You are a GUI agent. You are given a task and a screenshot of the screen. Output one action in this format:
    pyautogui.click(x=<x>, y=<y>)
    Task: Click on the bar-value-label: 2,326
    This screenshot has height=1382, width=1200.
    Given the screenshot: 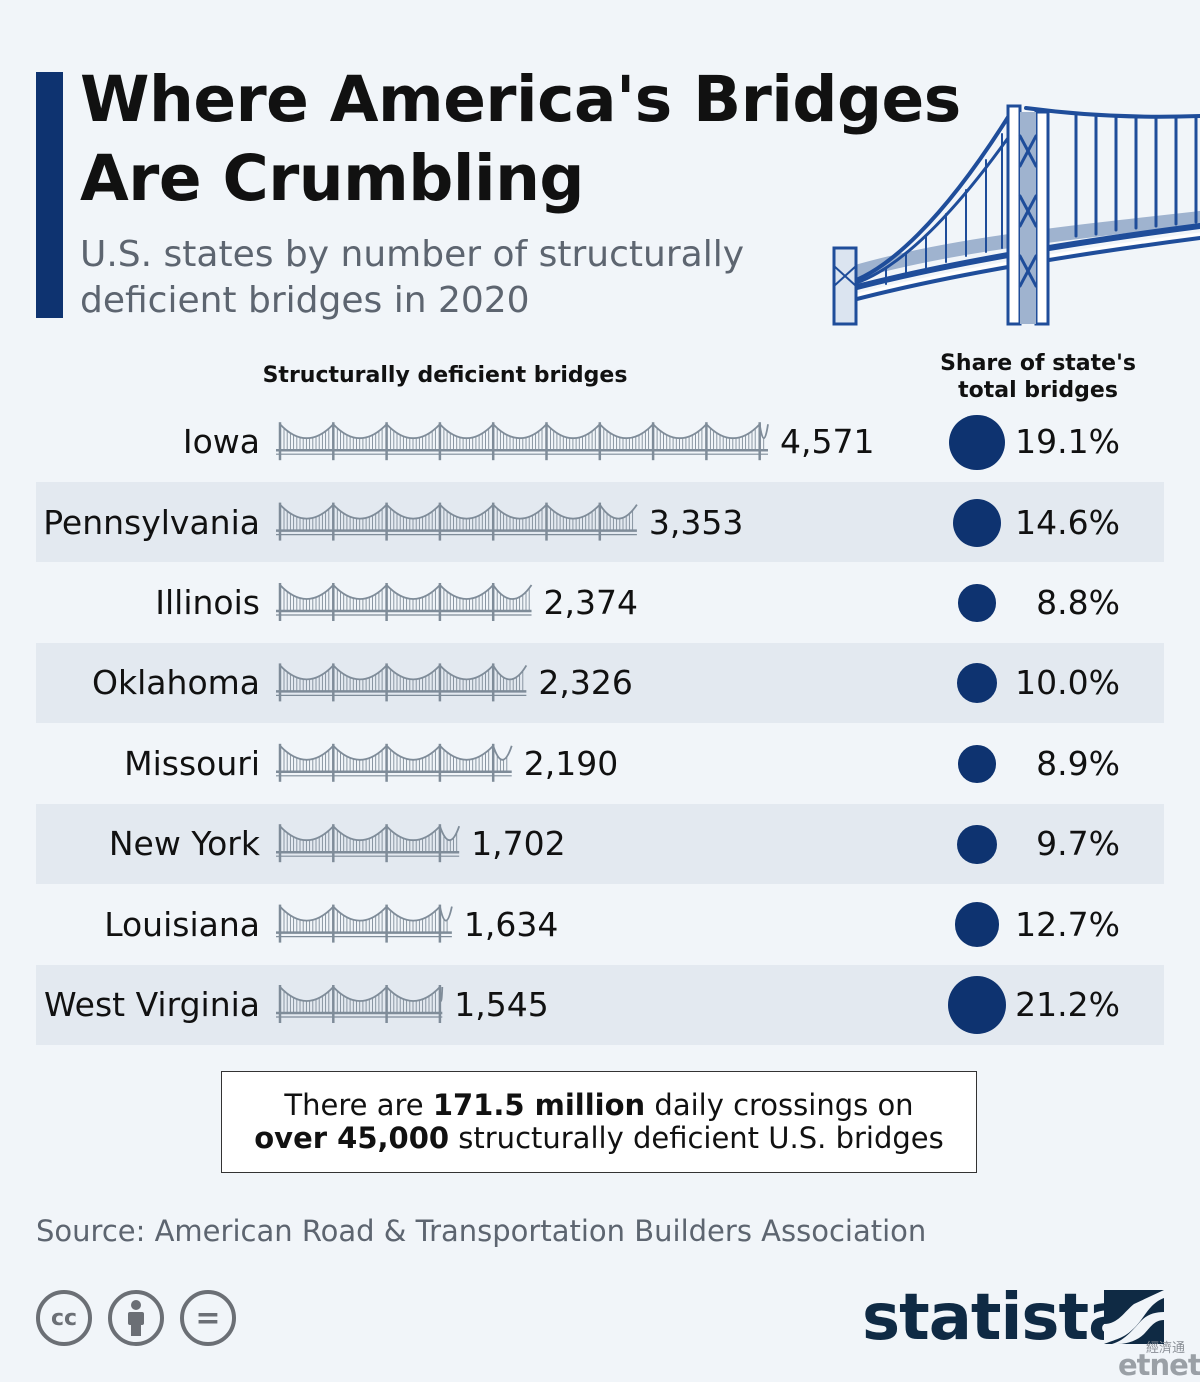 What is the action you would take?
    pyautogui.click(x=585, y=683)
    